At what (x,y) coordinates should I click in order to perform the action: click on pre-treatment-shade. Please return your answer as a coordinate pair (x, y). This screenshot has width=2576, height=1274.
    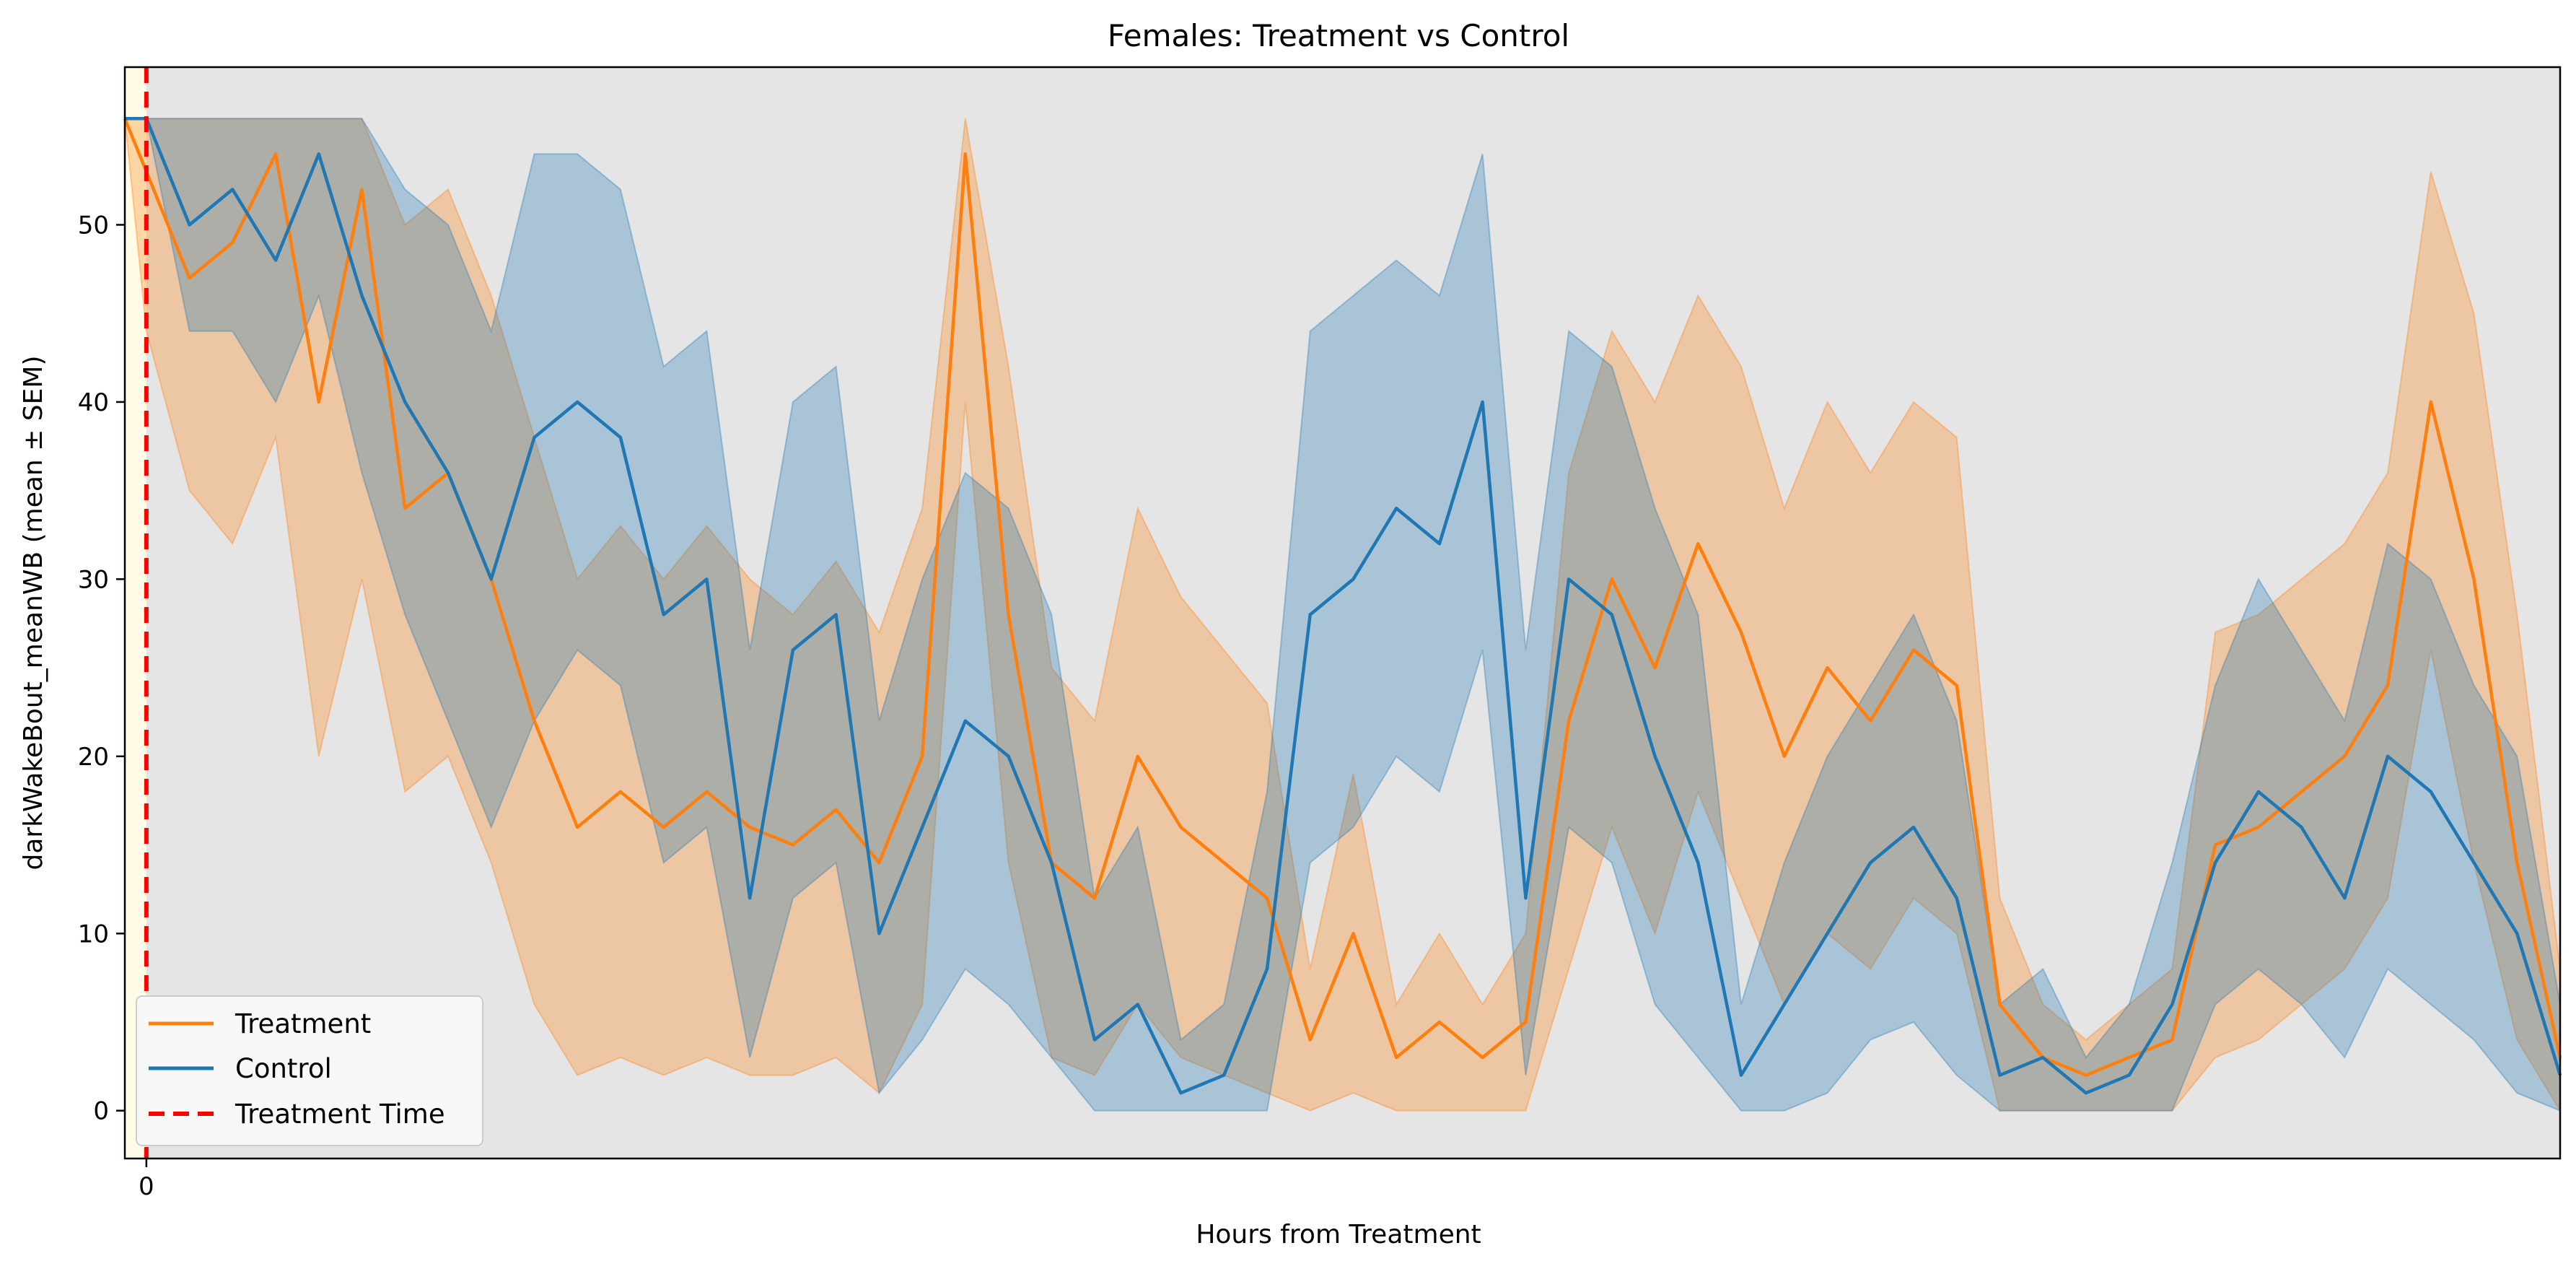
    Looking at the image, I should click on (135, 613).